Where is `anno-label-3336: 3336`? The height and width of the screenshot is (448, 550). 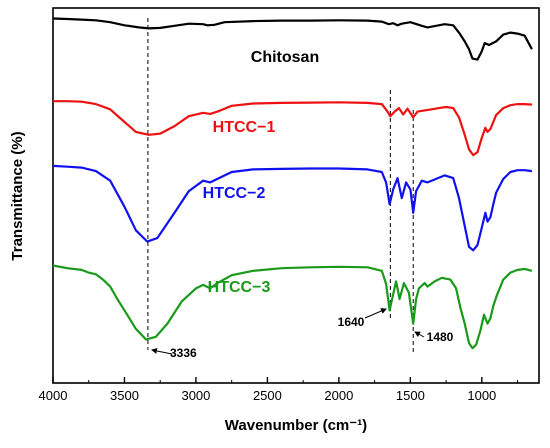
anno-label-3336: 3336 is located at coordinates (183, 353).